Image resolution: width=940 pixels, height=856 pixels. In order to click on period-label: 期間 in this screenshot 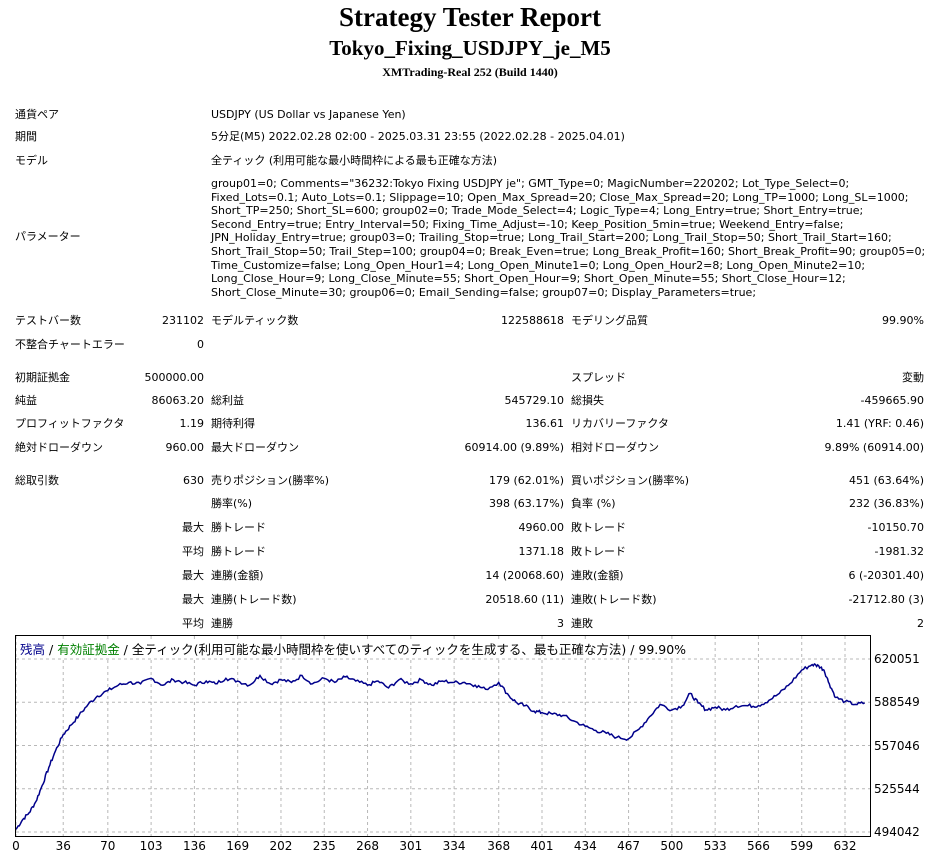, I will do `click(26, 136)`.